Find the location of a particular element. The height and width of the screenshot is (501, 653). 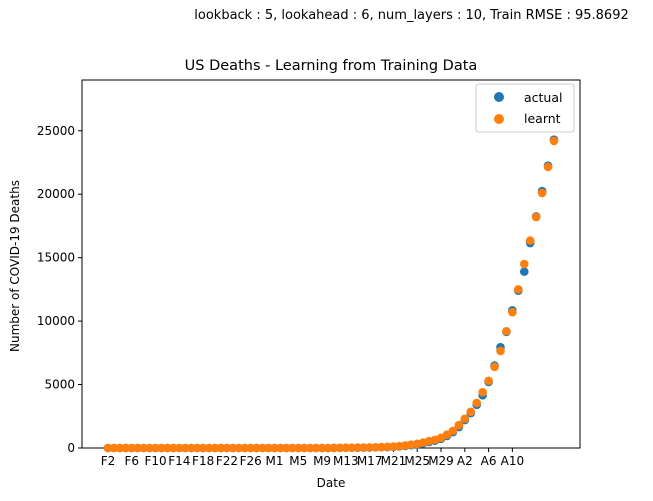

chart-title: US Deaths - Learning from Training Data is located at coordinates (331, 66).